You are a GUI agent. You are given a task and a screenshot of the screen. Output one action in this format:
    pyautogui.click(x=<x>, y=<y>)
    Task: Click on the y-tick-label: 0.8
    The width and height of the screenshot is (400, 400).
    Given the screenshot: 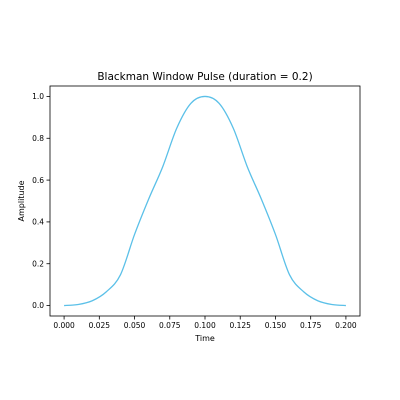 What is the action you would take?
    pyautogui.click(x=38, y=138)
    